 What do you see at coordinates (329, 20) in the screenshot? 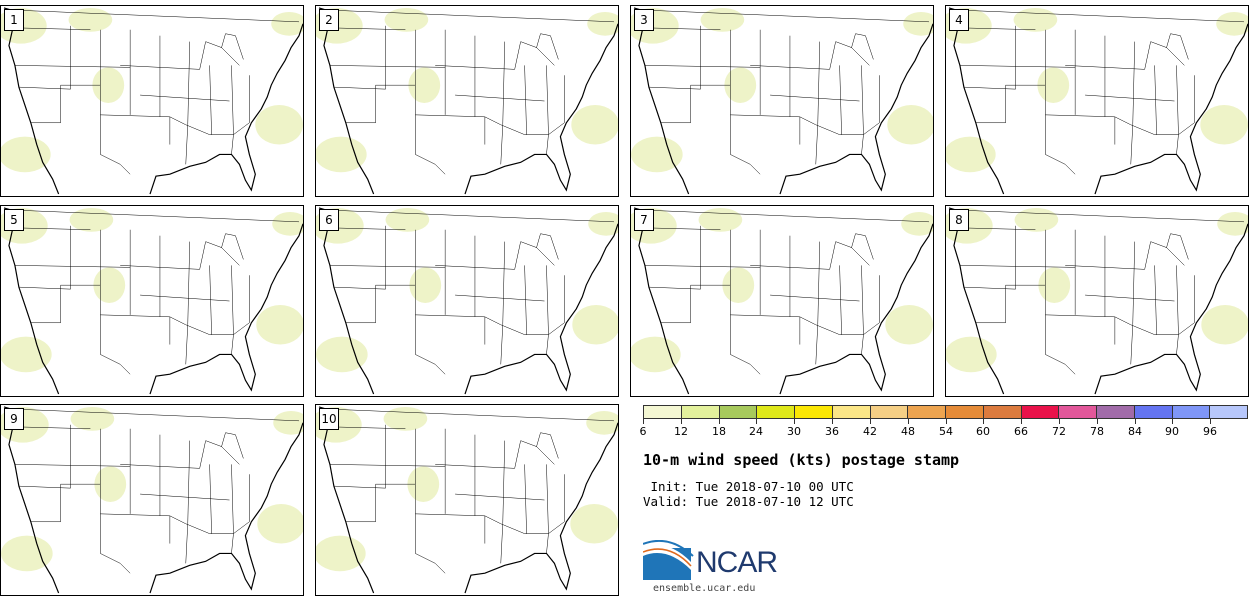
I see `panel-number: 2` at bounding box center [329, 20].